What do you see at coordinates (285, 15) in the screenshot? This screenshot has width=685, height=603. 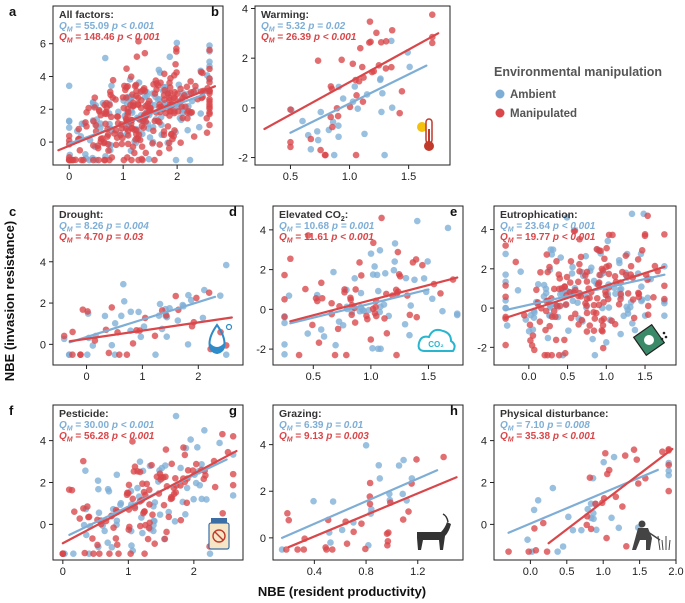 I see `panel-title: Warming:` at bounding box center [285, 15].